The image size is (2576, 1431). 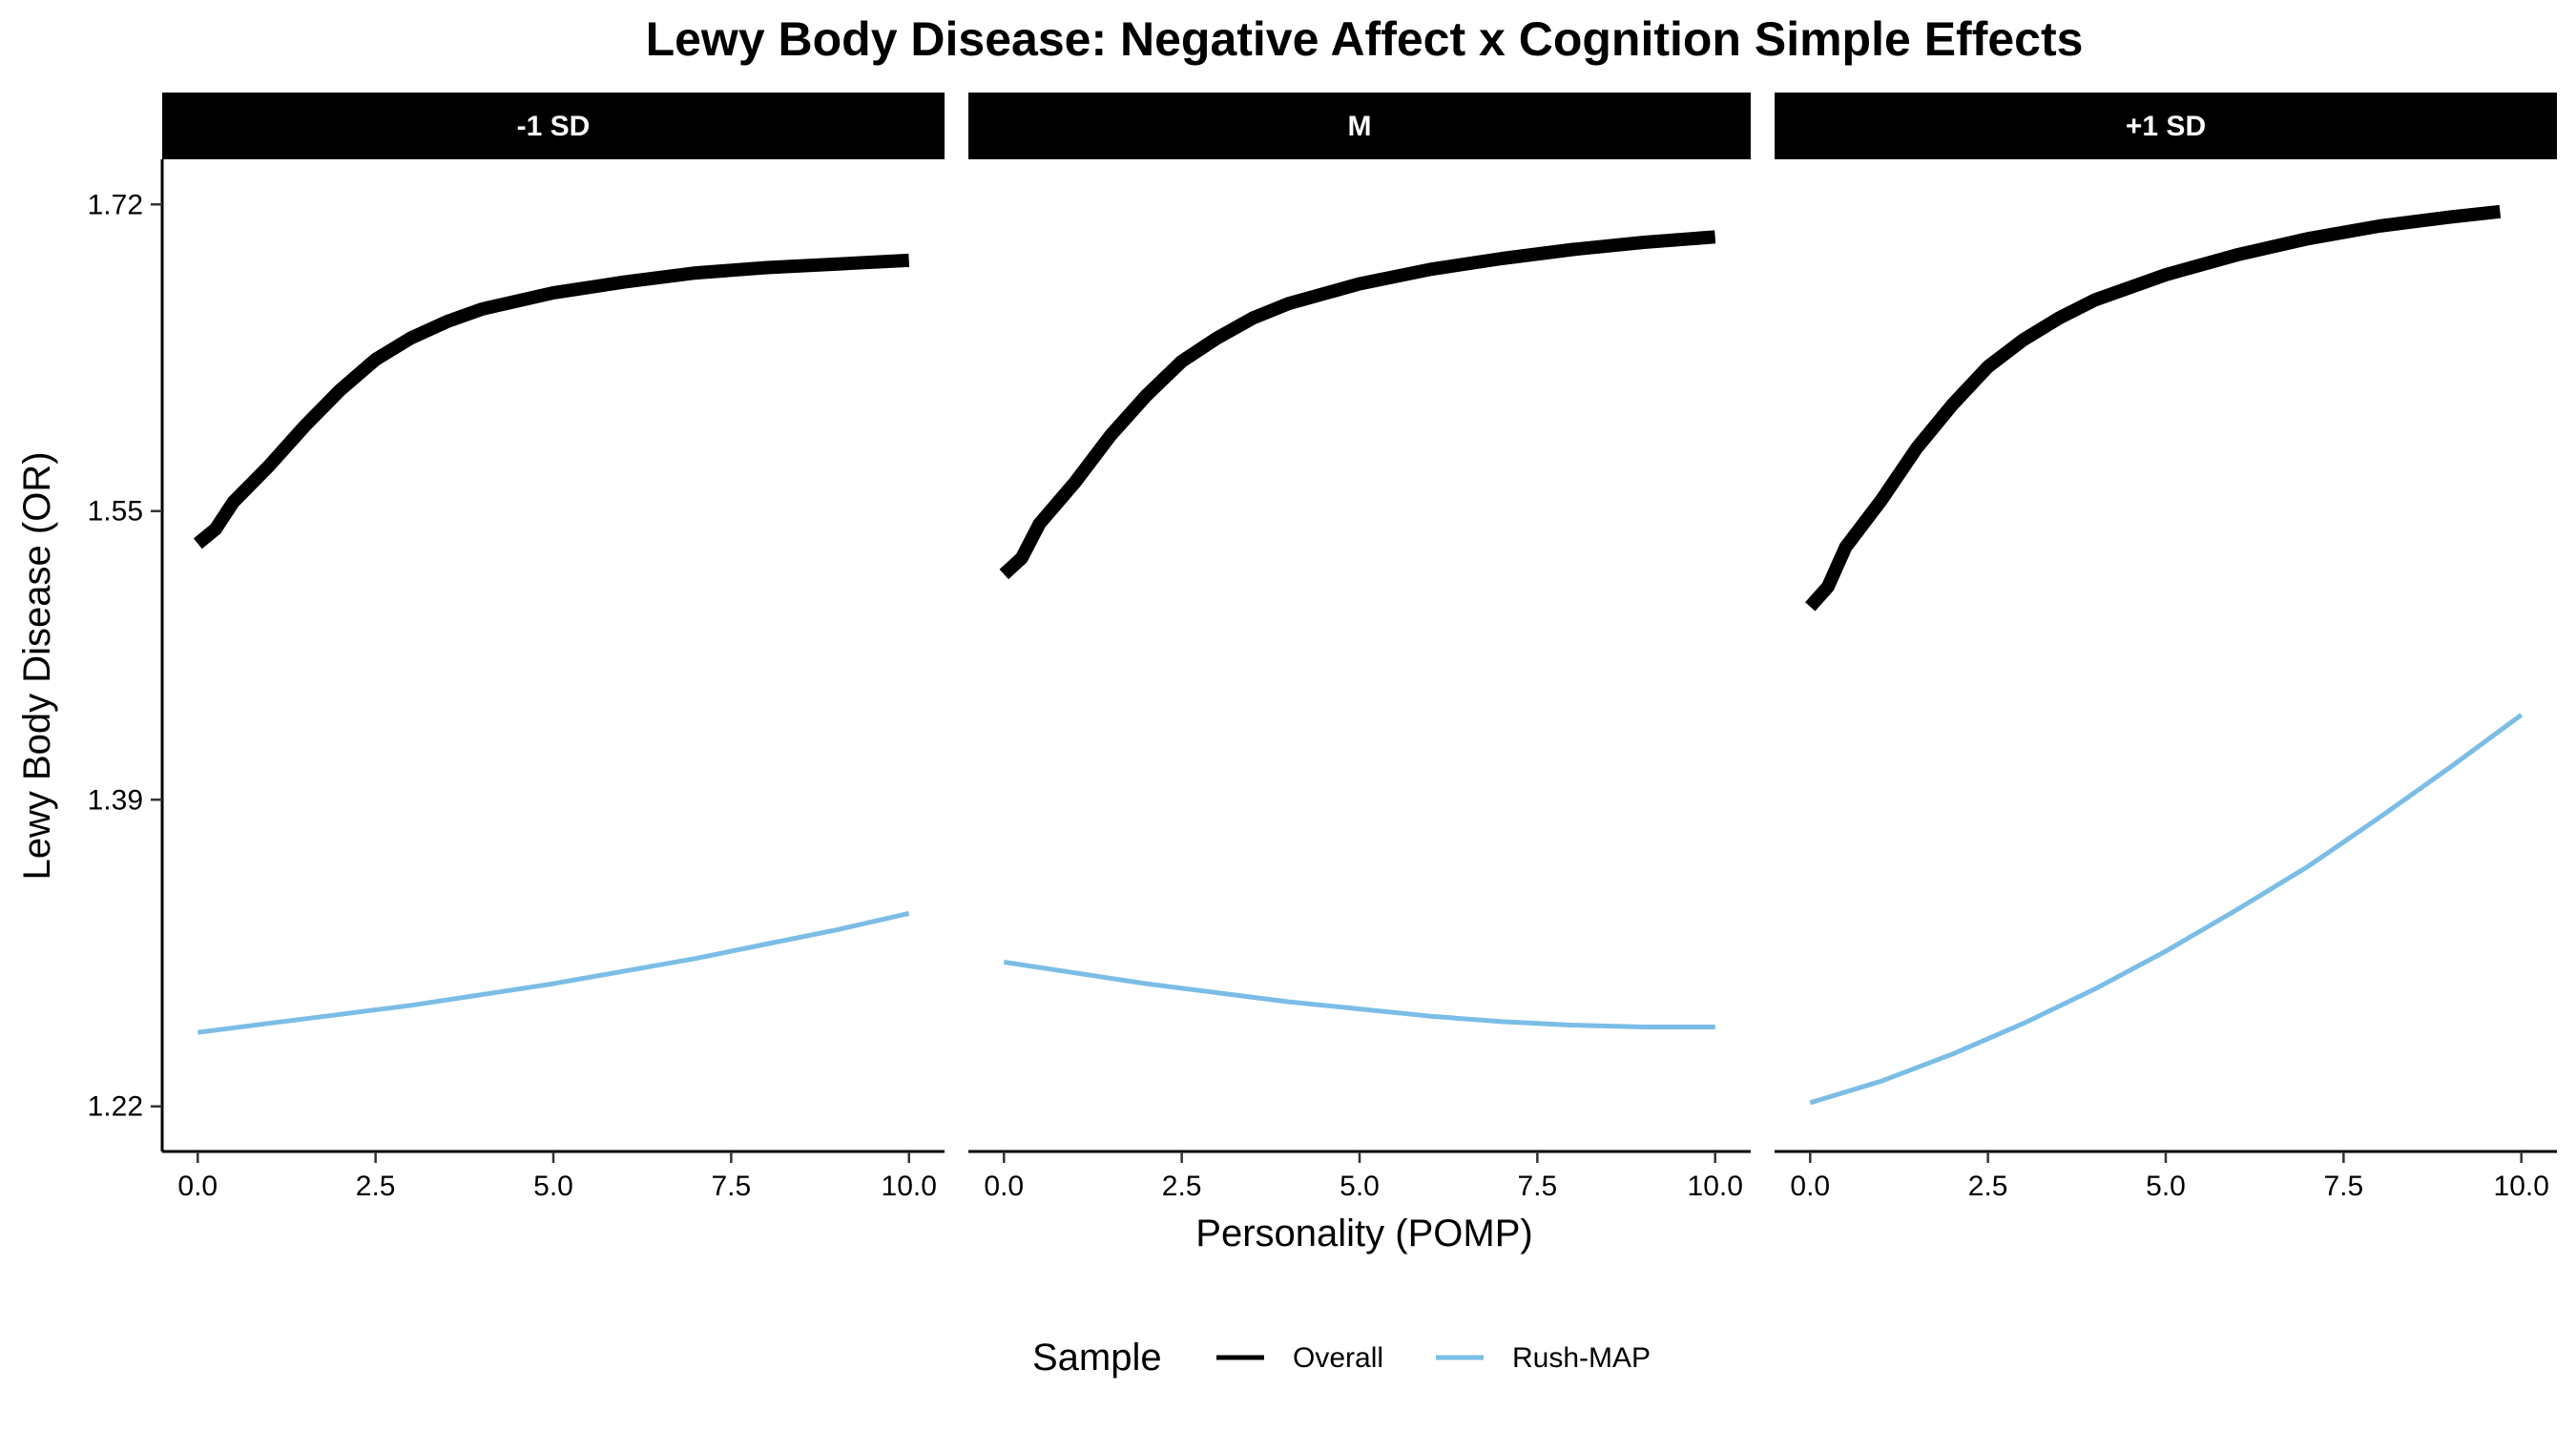 What do you see at coordinates (115, 204) in the screenshot?
I see `y-tick-label: 1.72` at bounding box center [115, 204].